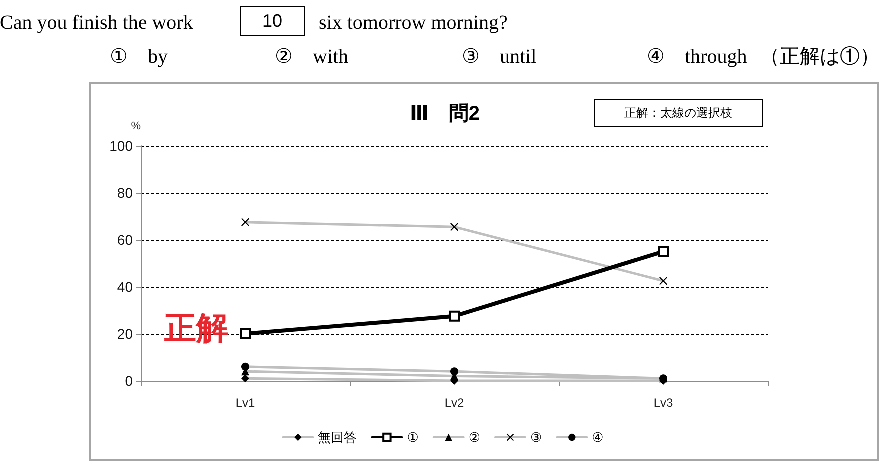 This screenshot has height=461, width=886. Describe the element at coordinates (697, 57) in the screenshot. I see `text: ④ through` at that location.